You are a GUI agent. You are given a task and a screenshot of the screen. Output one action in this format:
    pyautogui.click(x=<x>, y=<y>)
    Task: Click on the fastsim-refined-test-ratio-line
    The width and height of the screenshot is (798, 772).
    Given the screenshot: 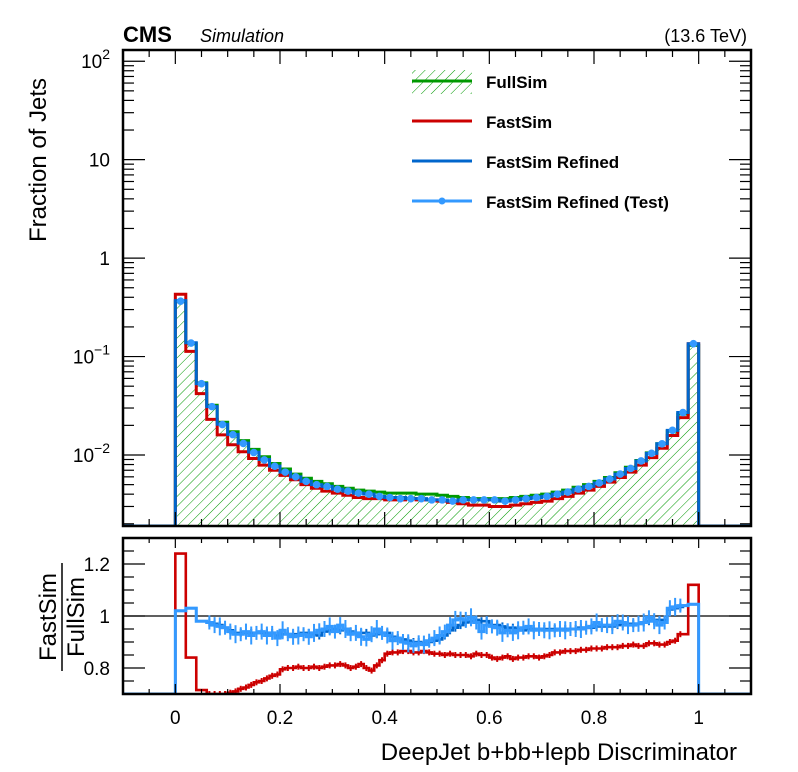 What is the action you would take?
    pyautogui.click(x=437, y=648)
    